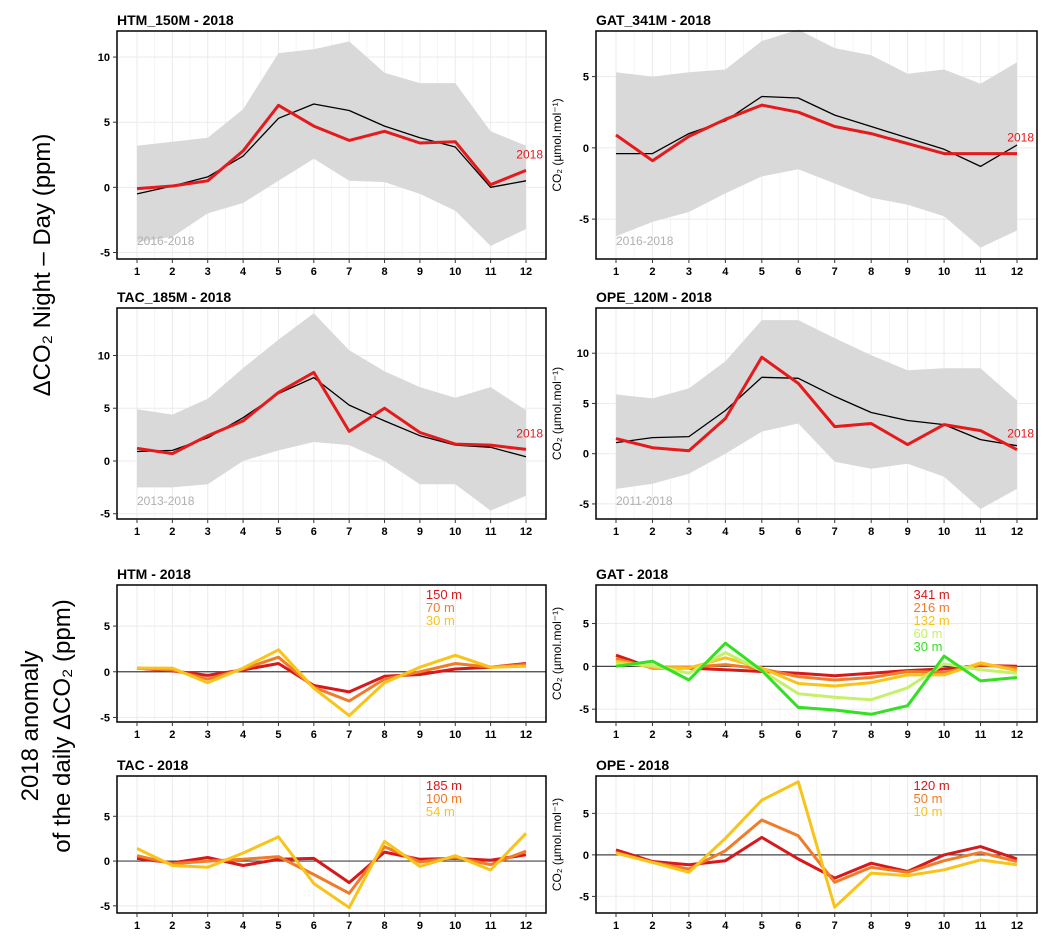 Image resolution: width=1051 pixels, height=940 pixels. What do you see at coordinates (174, 297) in the screenshot?
I see `panel-title: TAC_185M - 2018` at bounding box center [174, 297].